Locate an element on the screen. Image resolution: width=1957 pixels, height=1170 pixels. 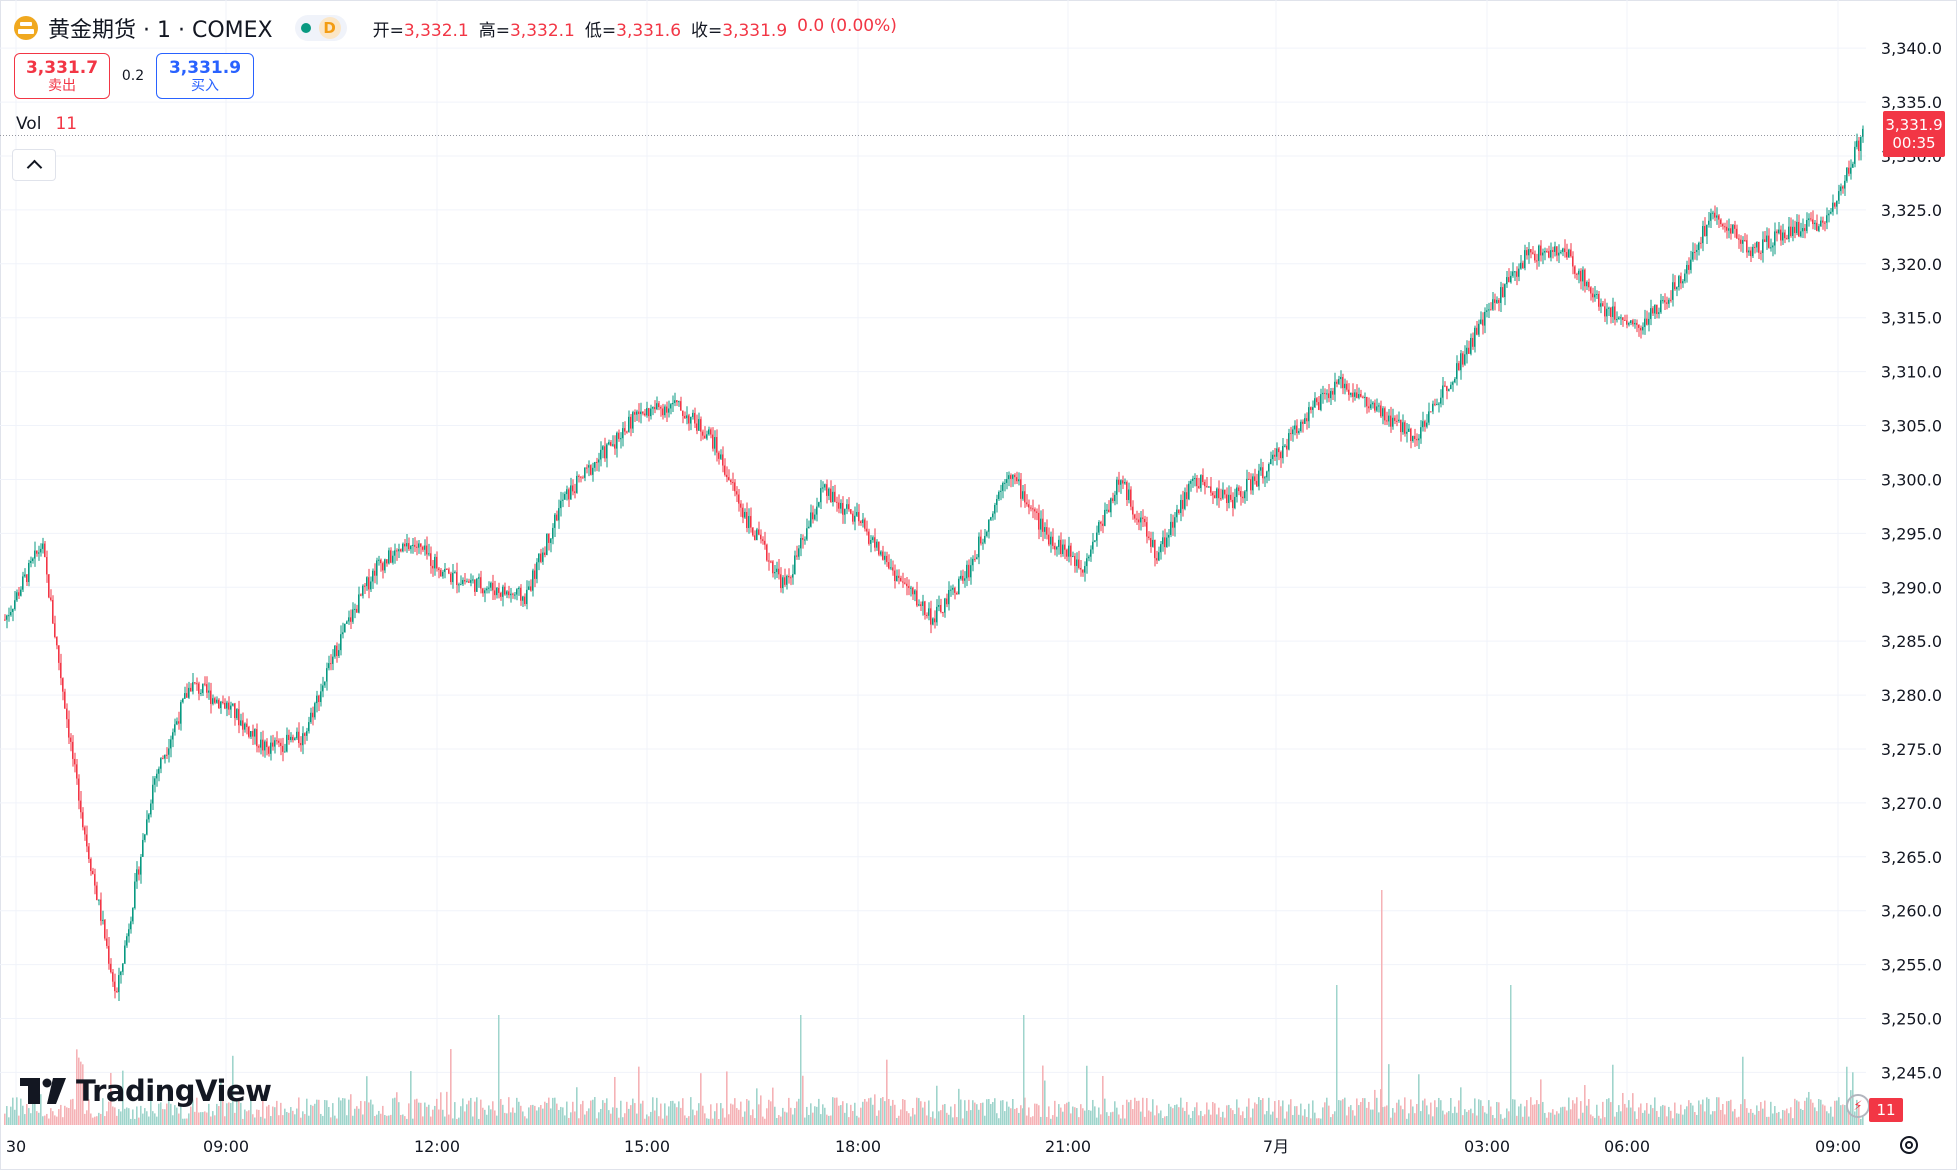
lightning-icon: ⚡ is located at coordinates (1858, 1106).